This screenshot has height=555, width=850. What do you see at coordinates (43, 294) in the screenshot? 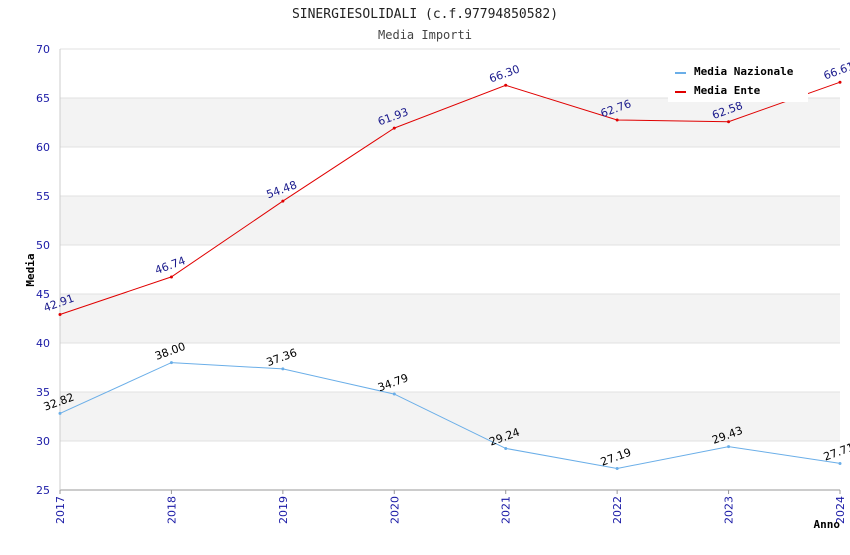
I see `y-tick-label: 45` at bounding box center [43, 294].